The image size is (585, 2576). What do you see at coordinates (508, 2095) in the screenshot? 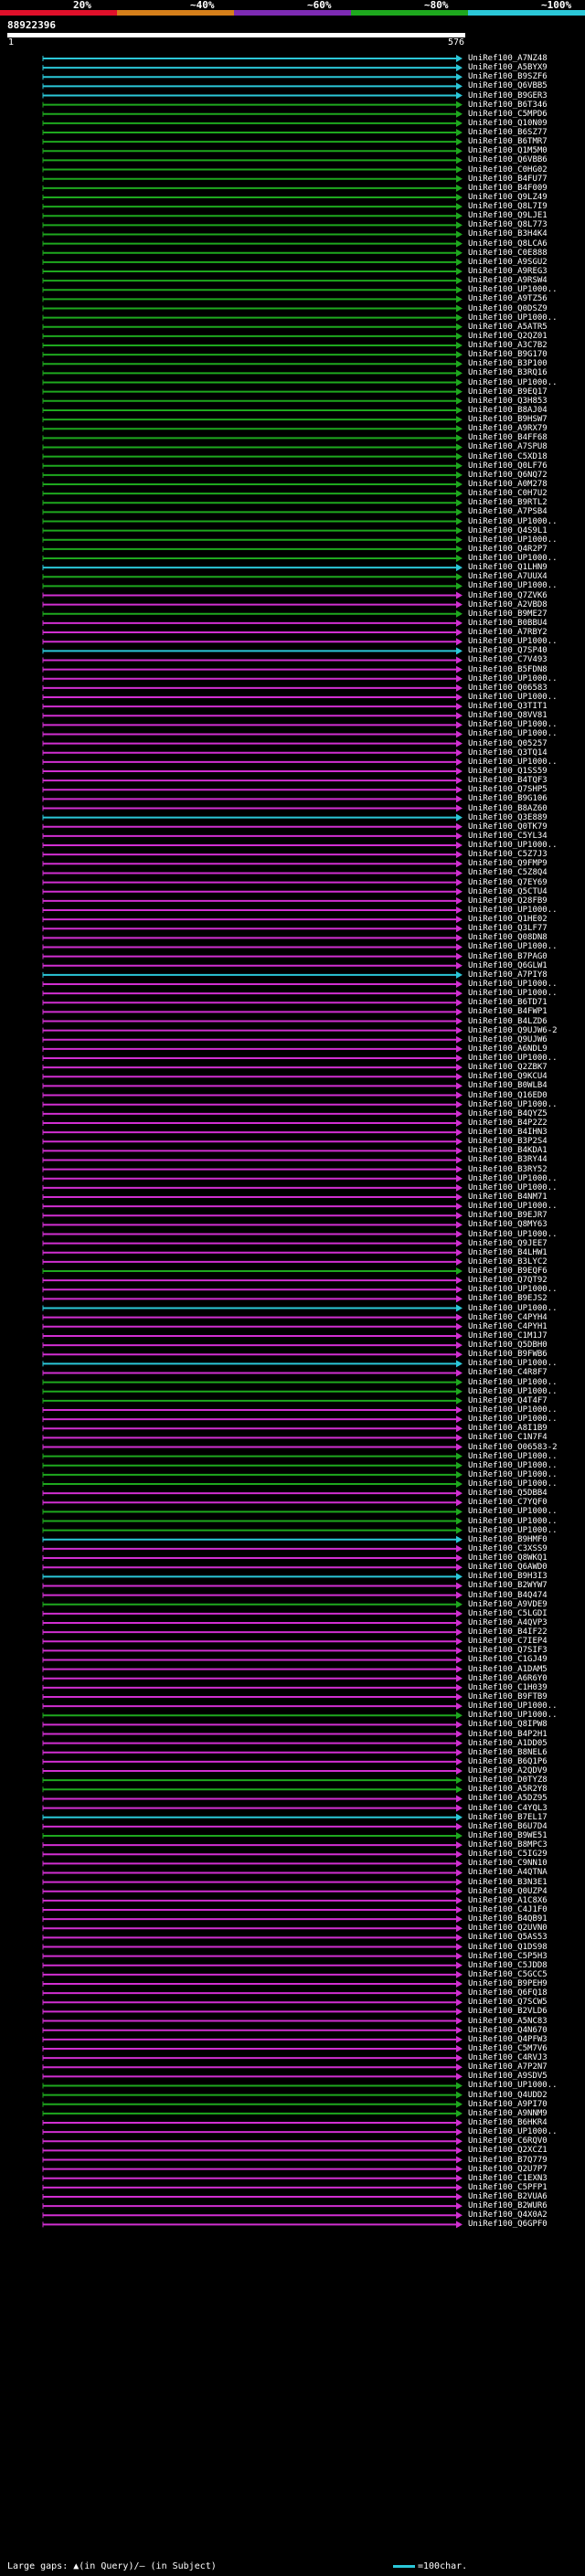
I see `hit-label: UniRef100_Q4UDD2` at bounding box center [508, 2095].